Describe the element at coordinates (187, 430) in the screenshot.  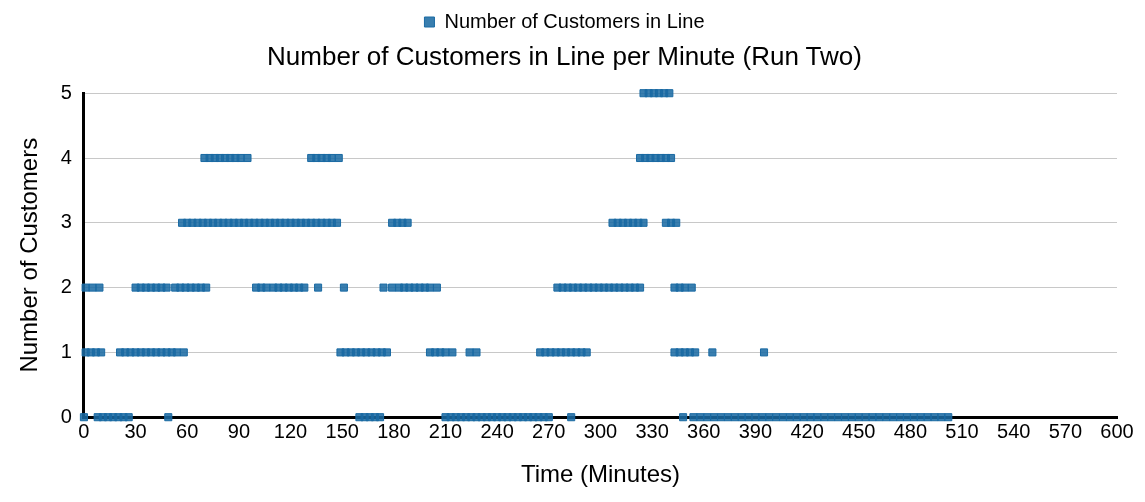
I see `x-tick-label: 60` at that location.